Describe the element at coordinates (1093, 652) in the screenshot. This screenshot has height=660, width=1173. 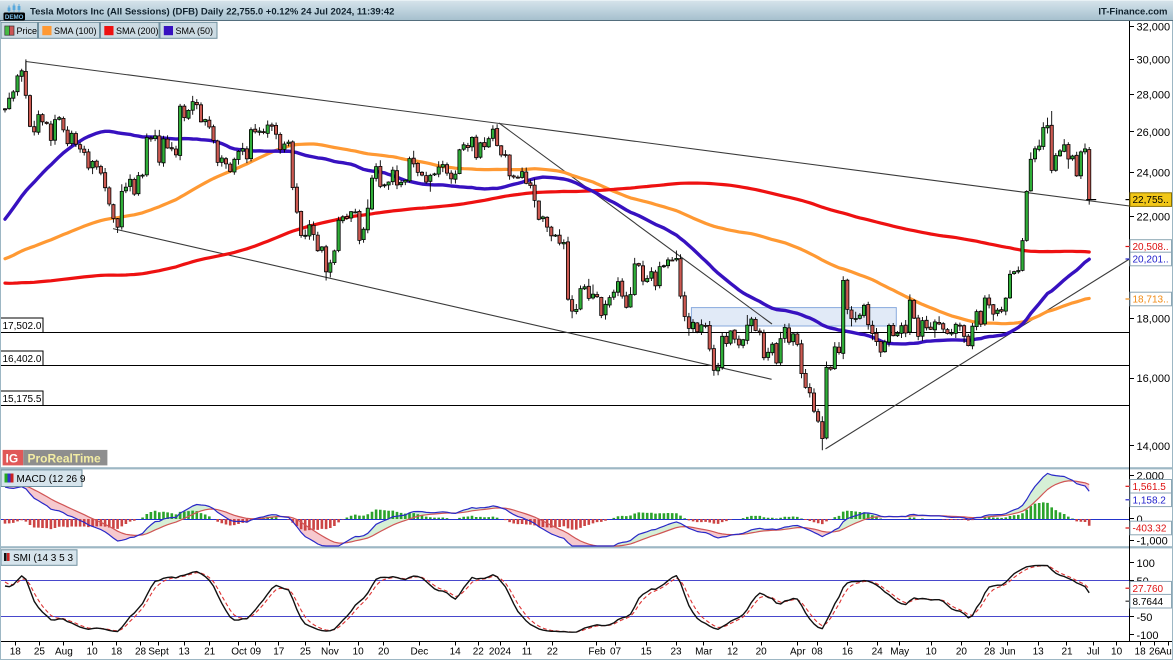
I see `svg-text: Jul` at that location.